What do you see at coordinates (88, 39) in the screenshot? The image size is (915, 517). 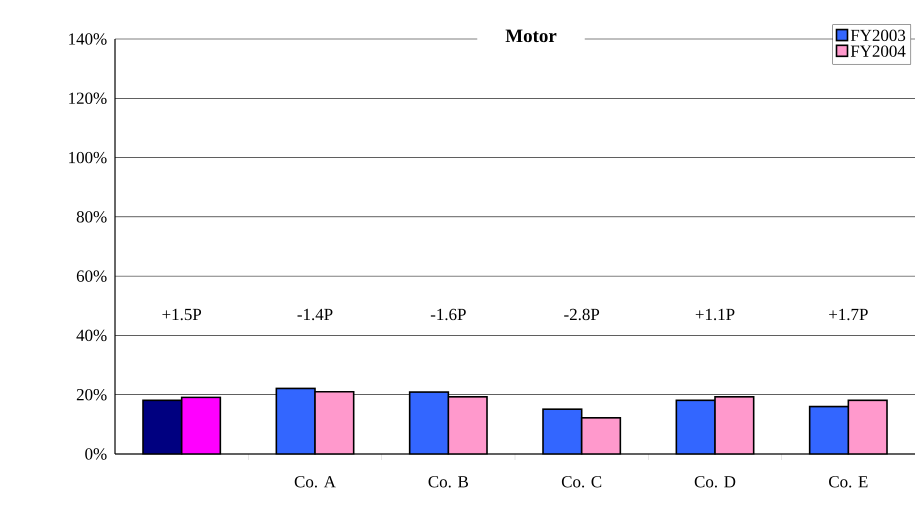 I see `y-tick-label: 140%` at bounding box center [88, 39].